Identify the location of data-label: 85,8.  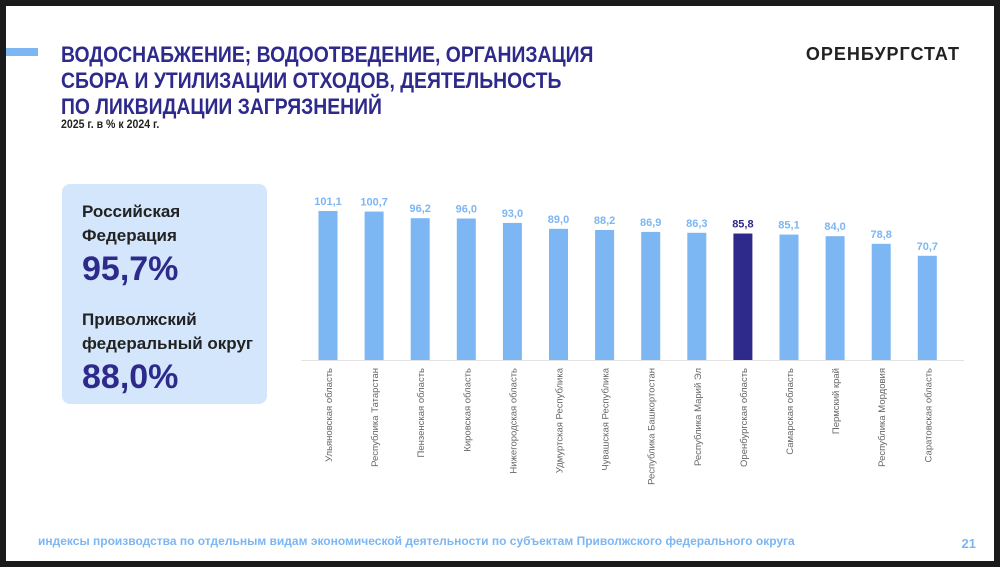
(742, 225).